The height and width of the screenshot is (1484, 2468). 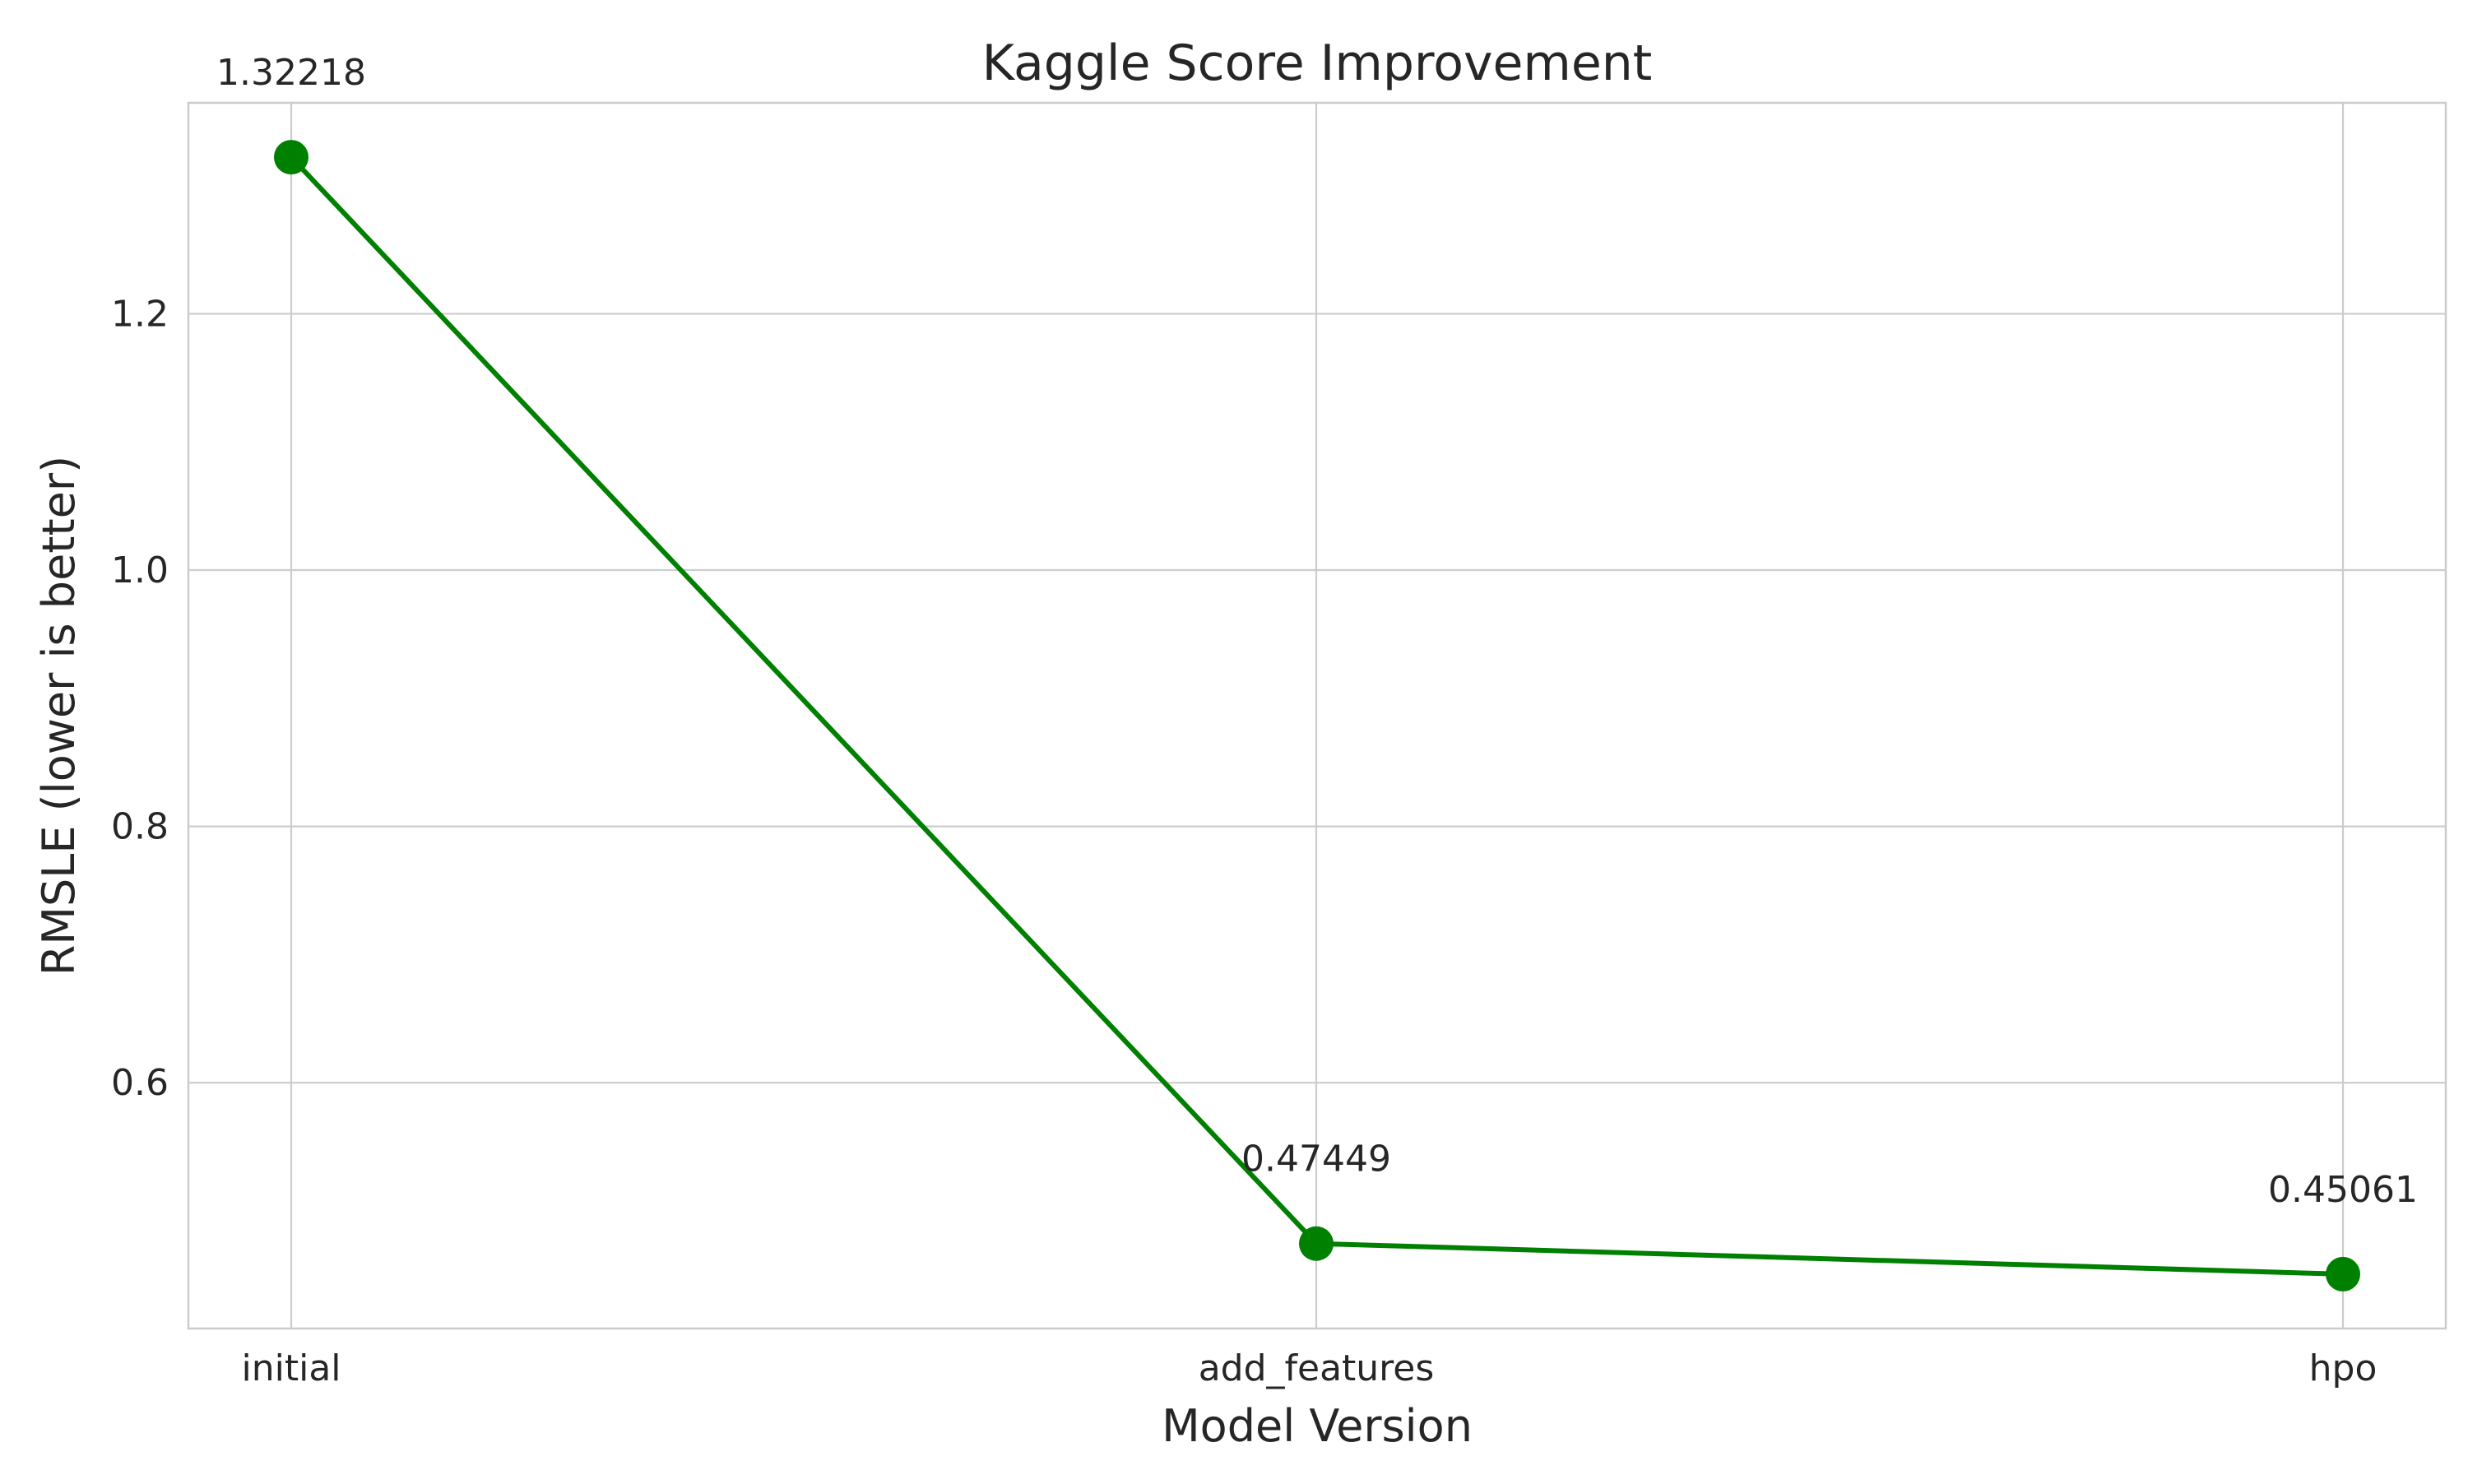 I want to click on y-tick-label: 0.8, so click(x=140, y=827).